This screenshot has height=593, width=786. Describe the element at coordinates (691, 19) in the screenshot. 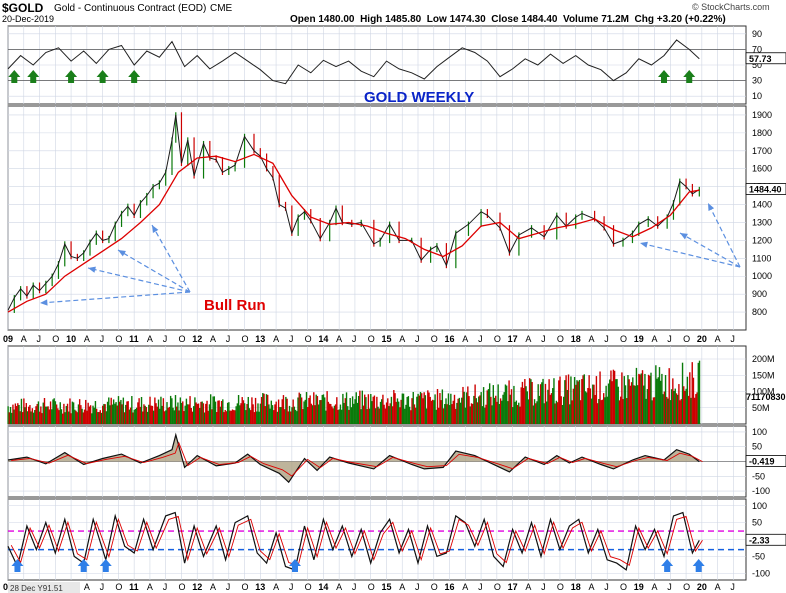

I see `chg-value: +3.20 (+0.22%)` at that location.